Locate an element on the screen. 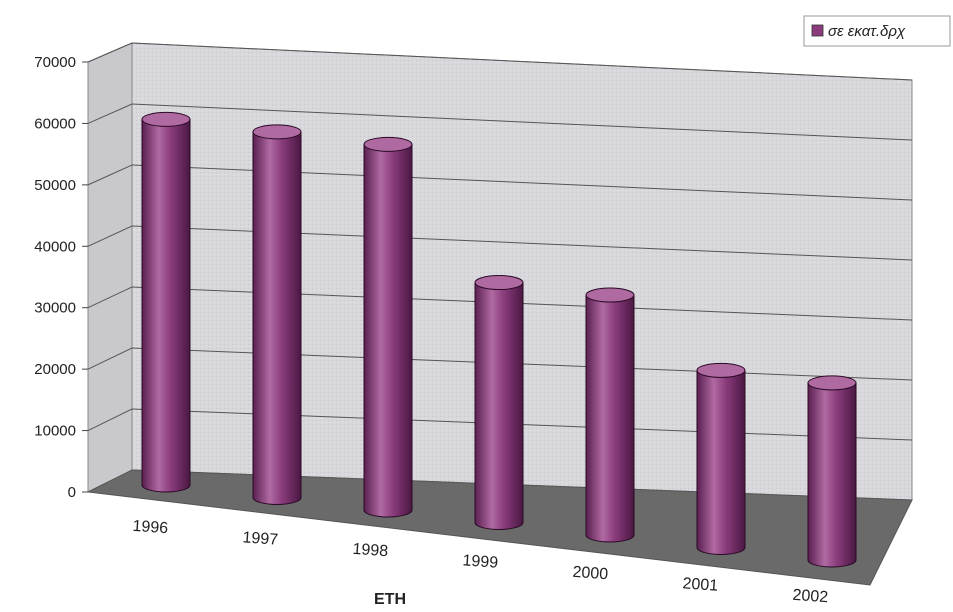  bar-2001 is located at coordinates (721, 458).